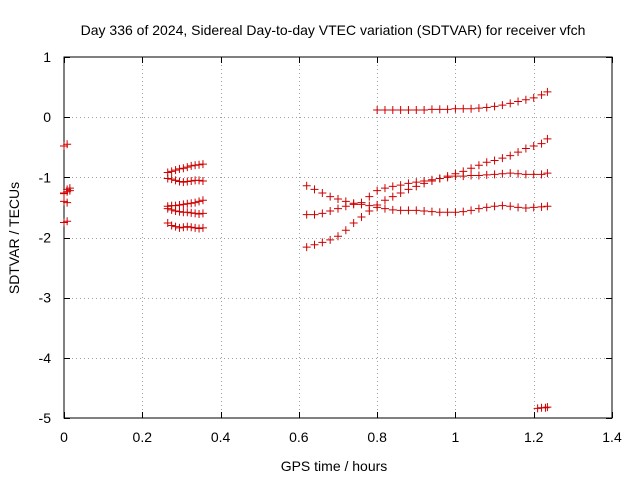  Describe the element at coordinates (64, 437) in the screenshot. I see `x-tick-label: 0` at that location.